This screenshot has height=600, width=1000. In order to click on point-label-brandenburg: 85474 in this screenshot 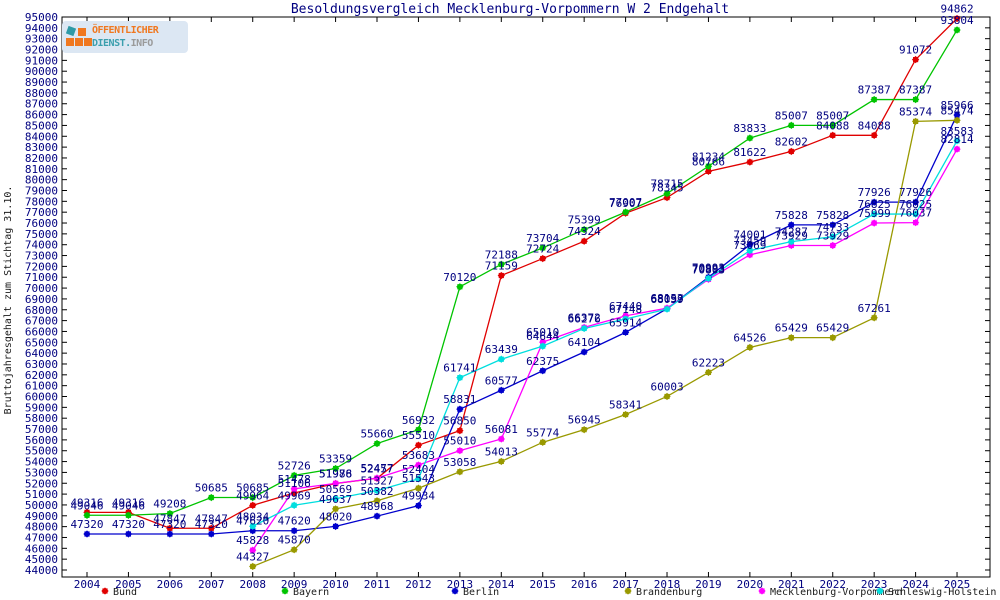, I will do `click(956, 110)`.